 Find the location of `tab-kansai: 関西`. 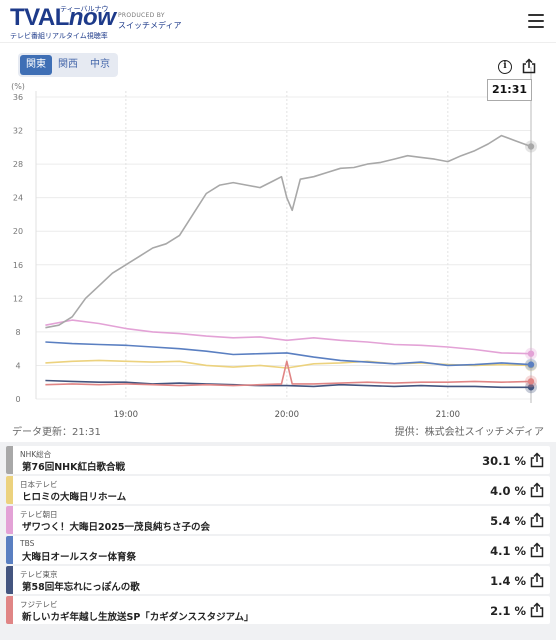

tab-kansai: 関西 is located at coordinates (68, 64).